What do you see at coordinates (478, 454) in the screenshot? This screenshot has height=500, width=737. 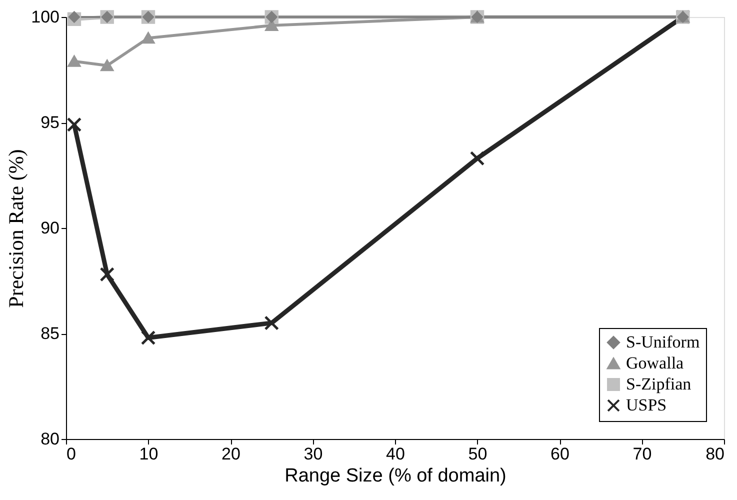 I see `x-tick-label: 50` at bounding box center [478, 454].